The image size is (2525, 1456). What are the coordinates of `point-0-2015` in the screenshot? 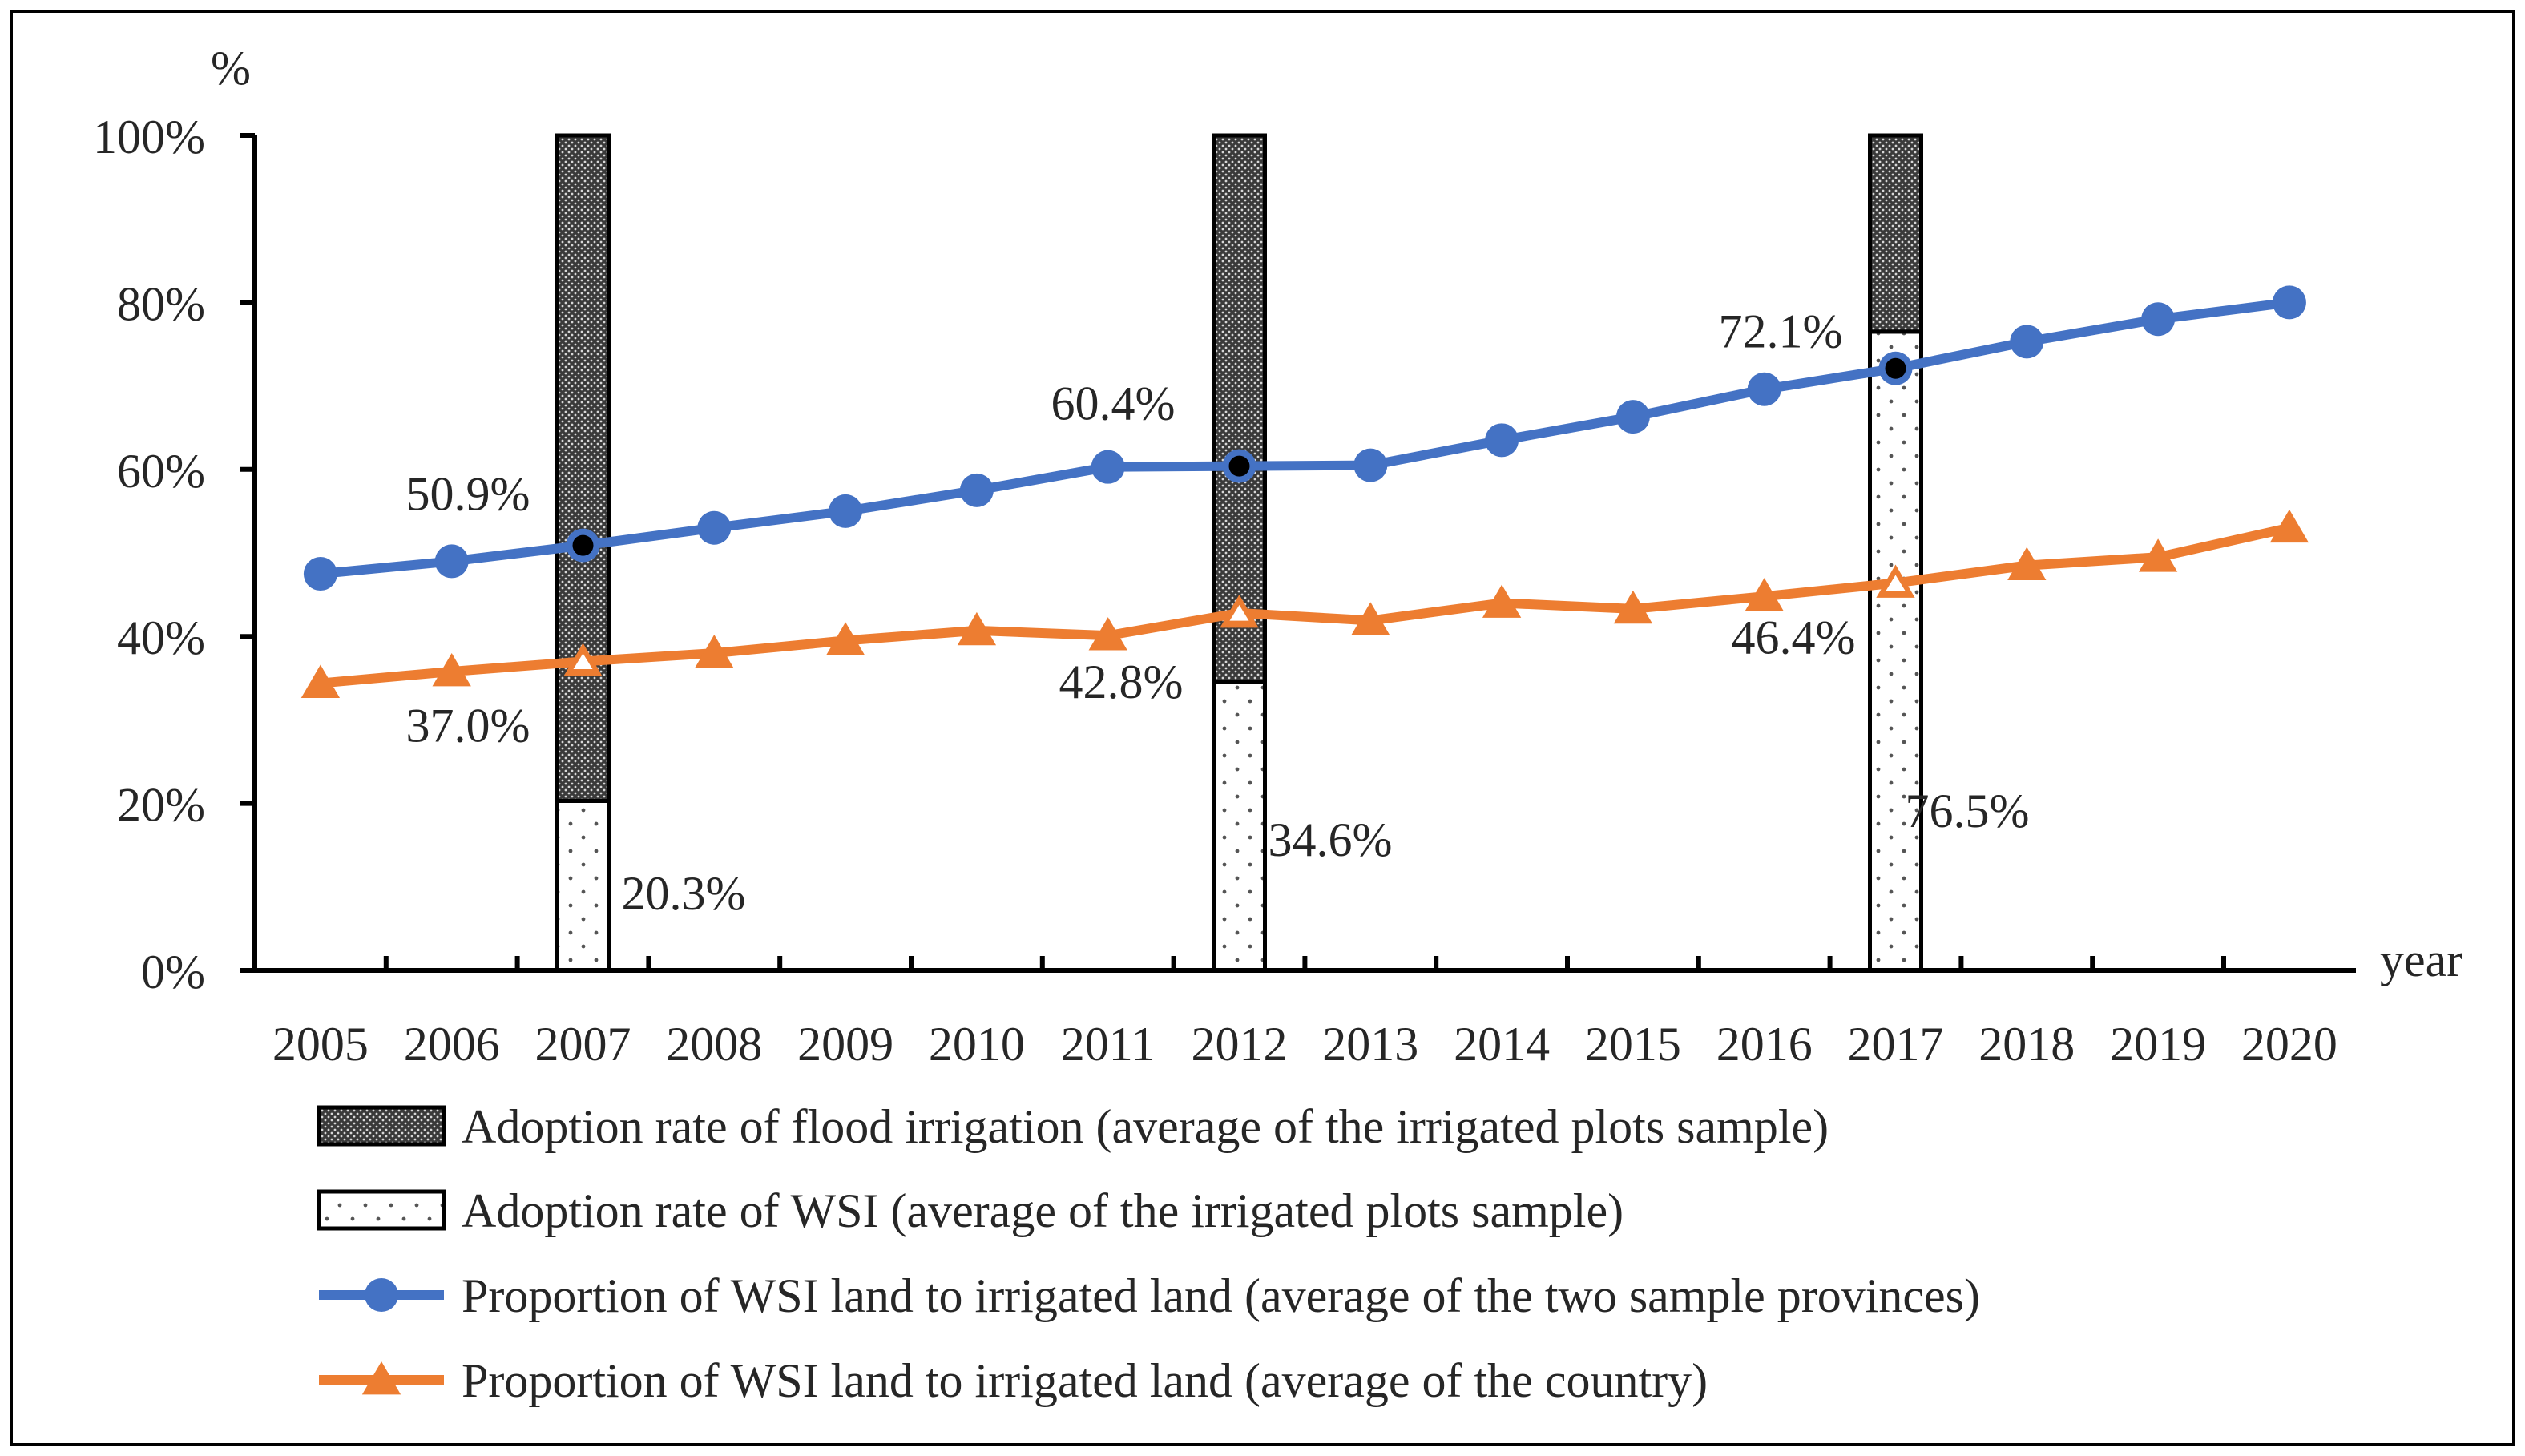 It's located at (1632, 417).